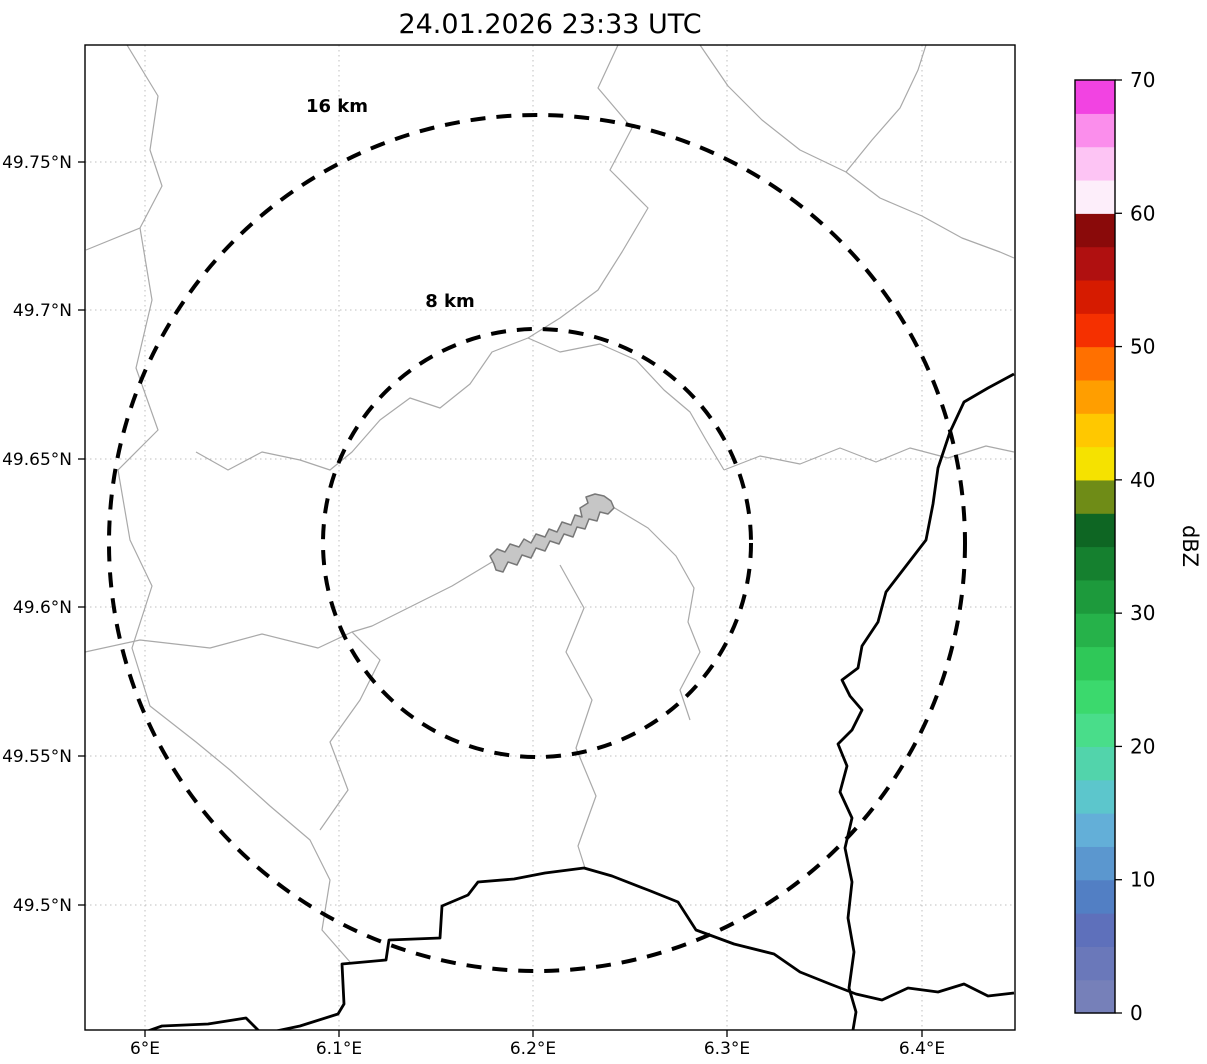 The image size is (1207, 1064). What do you see at coordinates (533, 1049) in the screenshot?
I see `x-axis-tick-label: 6.2°E` at bounding box center [533, 1049].